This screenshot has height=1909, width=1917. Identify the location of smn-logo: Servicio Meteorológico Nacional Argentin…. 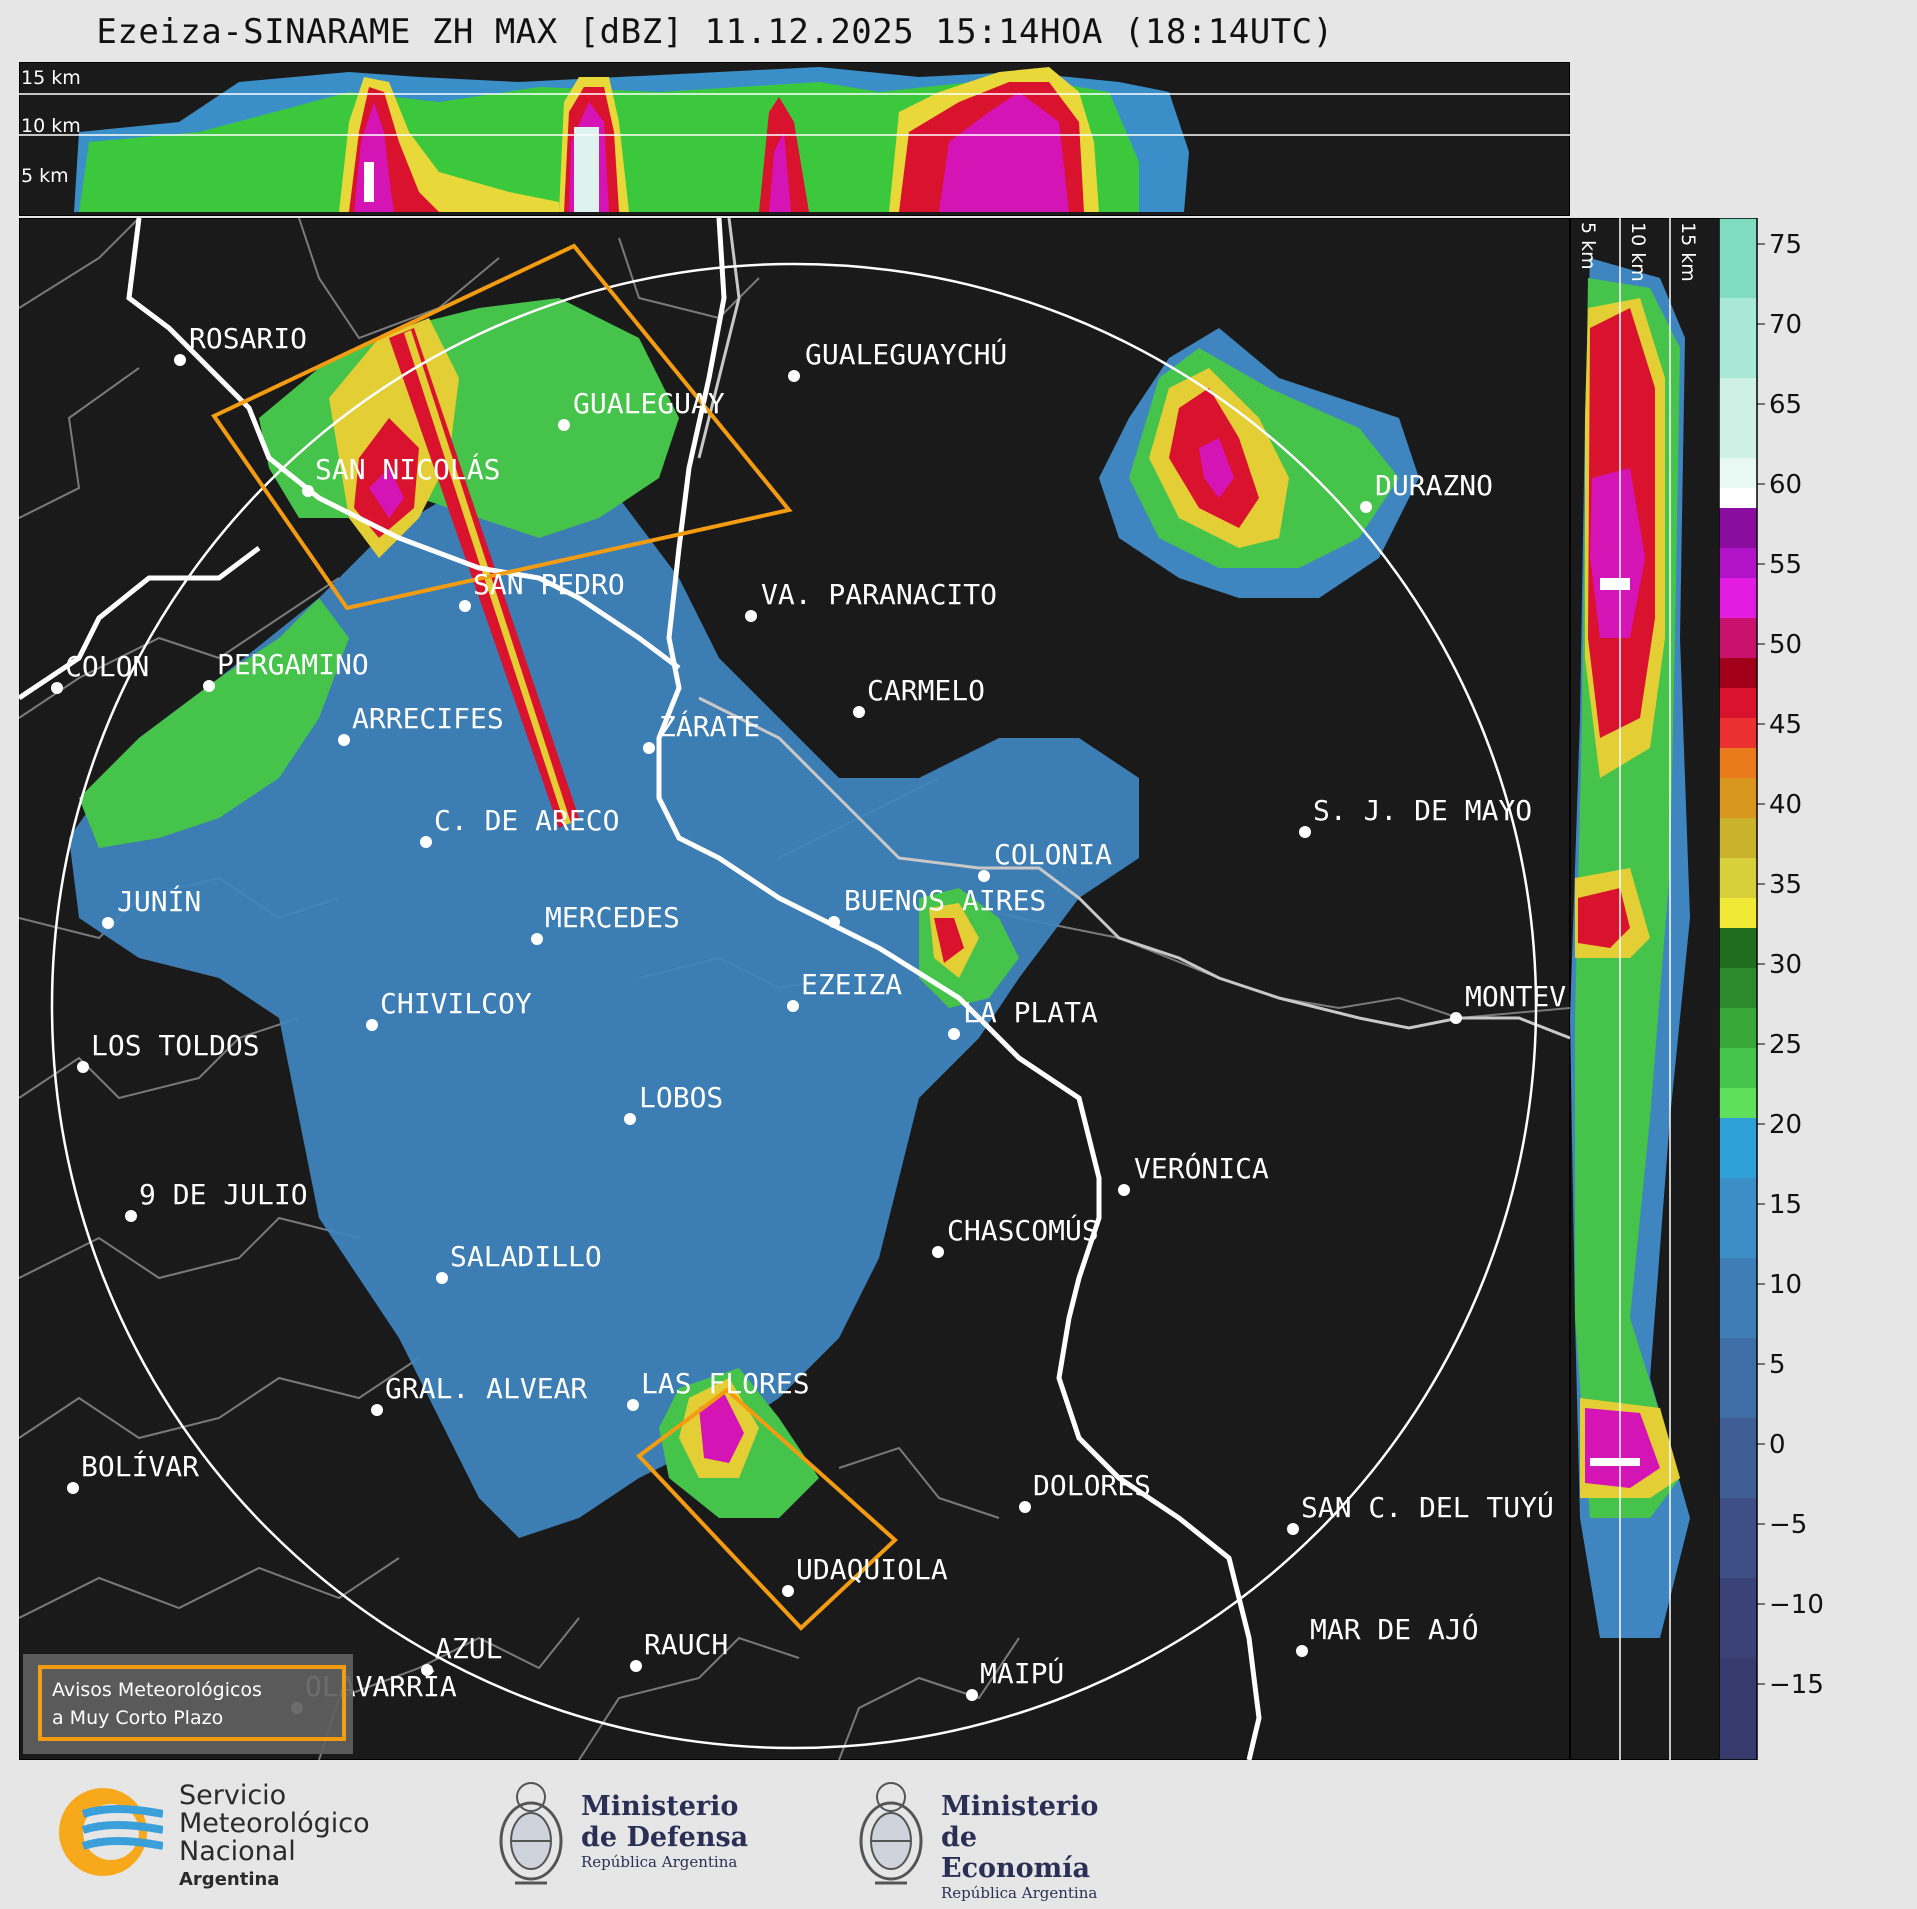
(225, 1834).